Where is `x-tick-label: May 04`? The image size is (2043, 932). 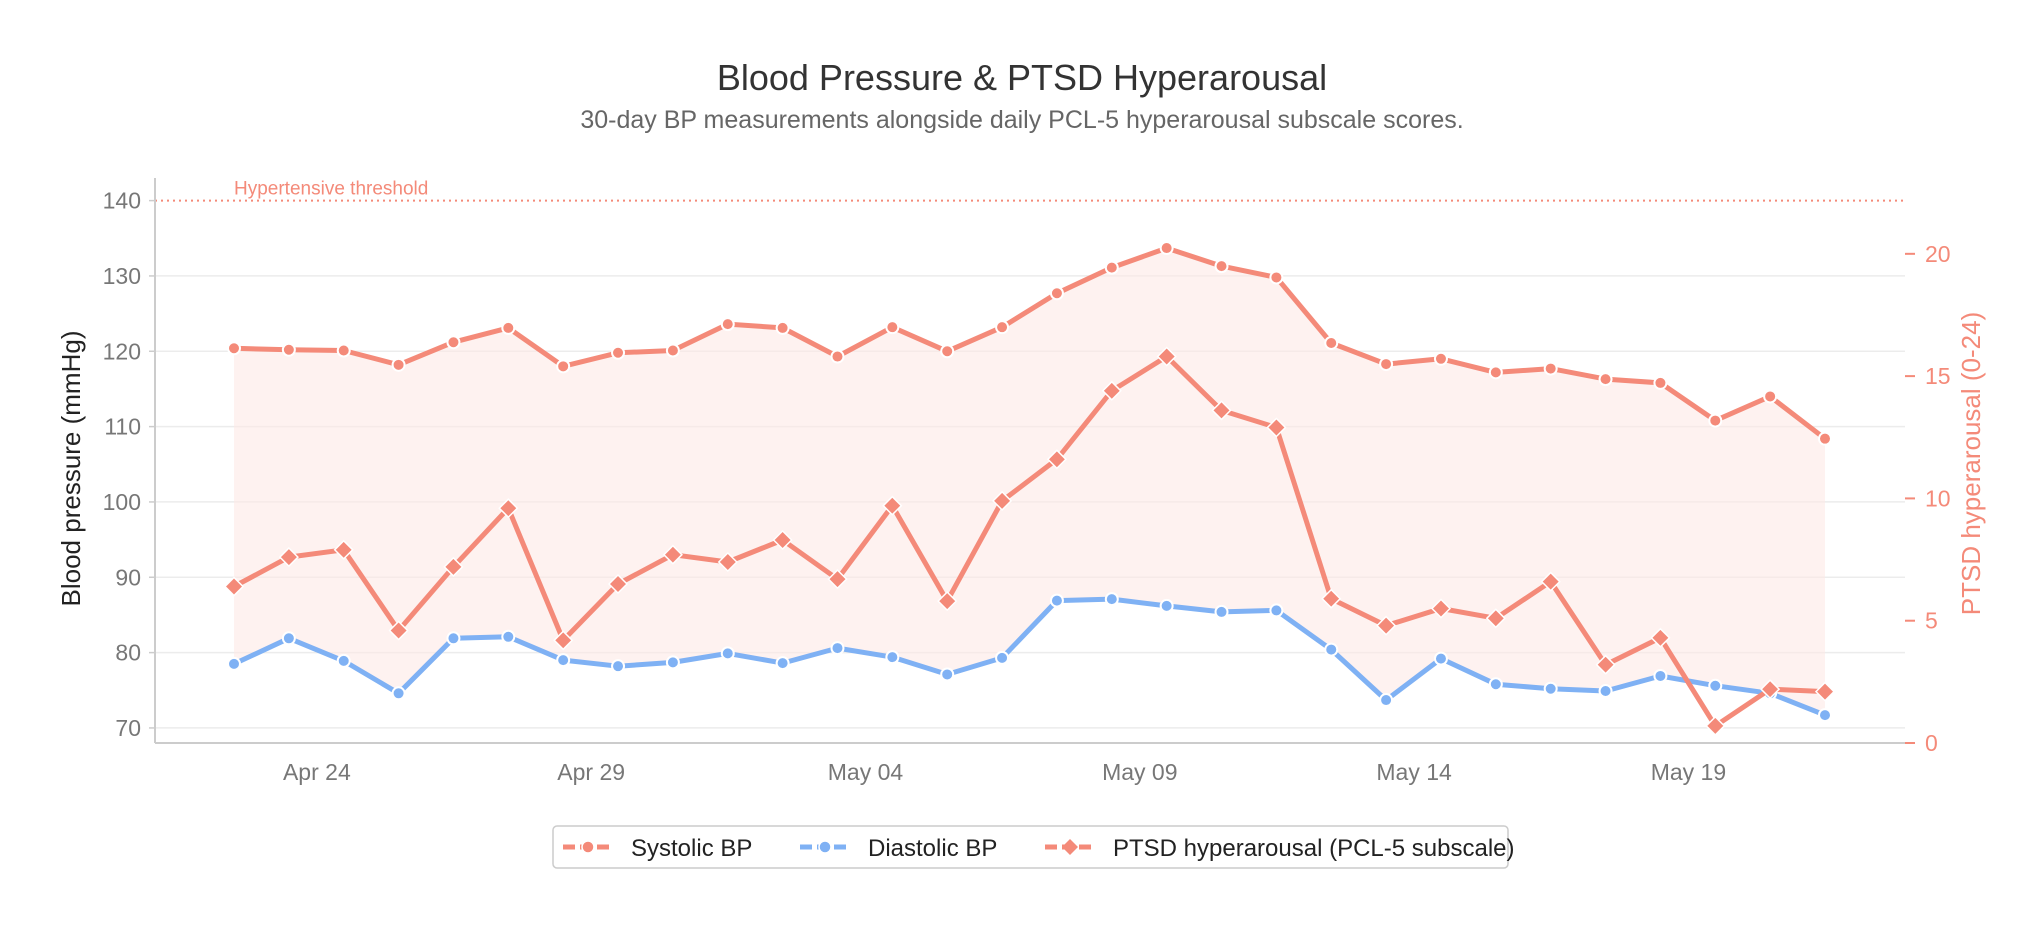
x-tick-label: May 04 is located at coordinates (866, 772).